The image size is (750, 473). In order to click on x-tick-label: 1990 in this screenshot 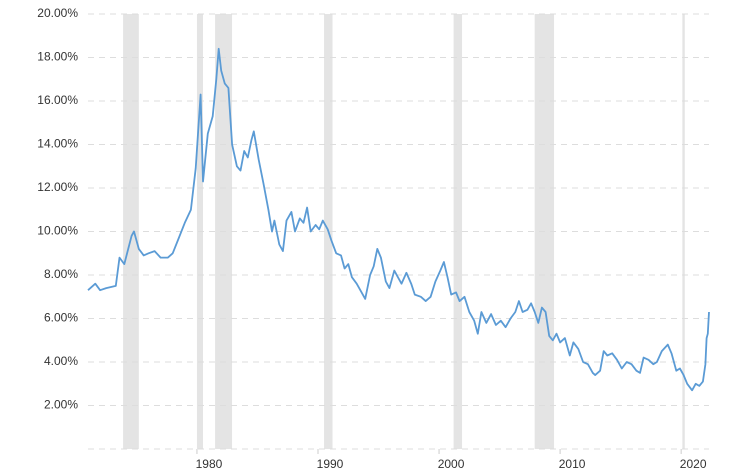, I will do `click(330, 464)`.